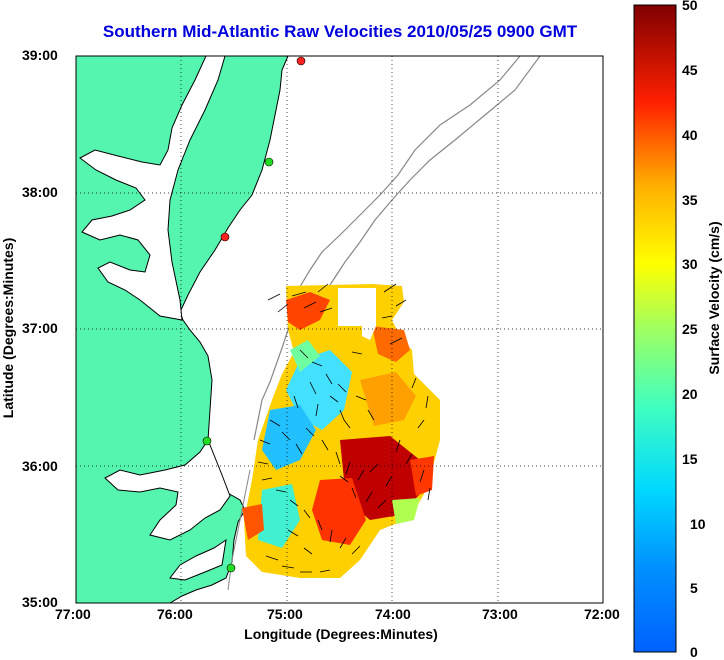  I want to click on colorbar-tick-label: 5, so click(694, 588).